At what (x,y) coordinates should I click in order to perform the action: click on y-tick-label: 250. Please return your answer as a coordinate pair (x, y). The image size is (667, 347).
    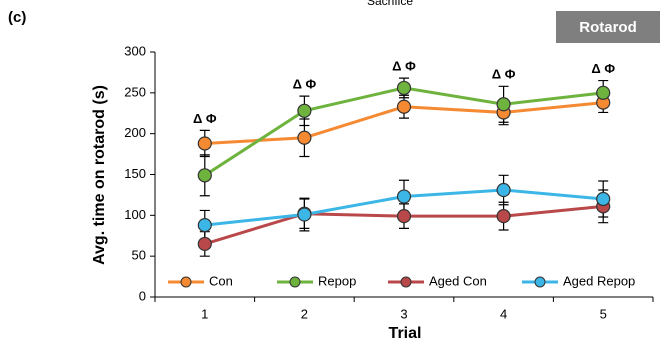
    Looking at the image, I should click on (135, 91).